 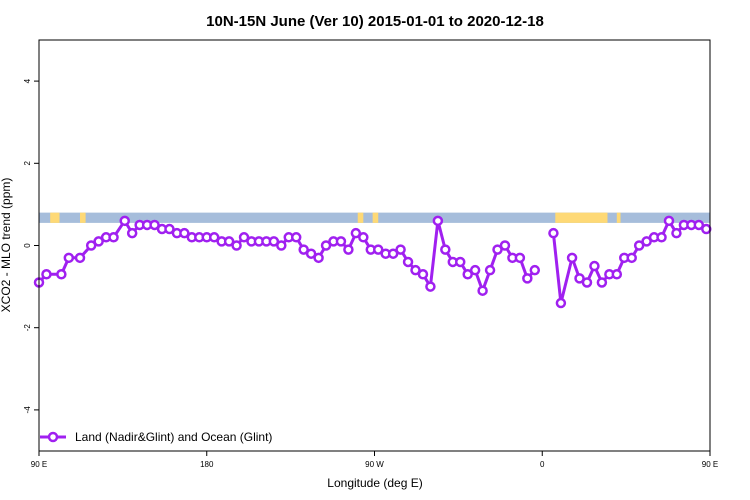 I want to click on legend-label: Land (Nadir&Glint) and Ocean (Glint), so click(x=173, y=437).